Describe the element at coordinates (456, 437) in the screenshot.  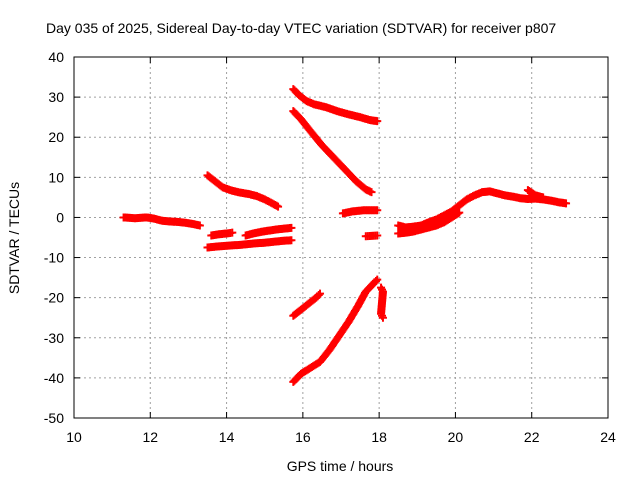
I see `x-tick-label: 20` at that location.